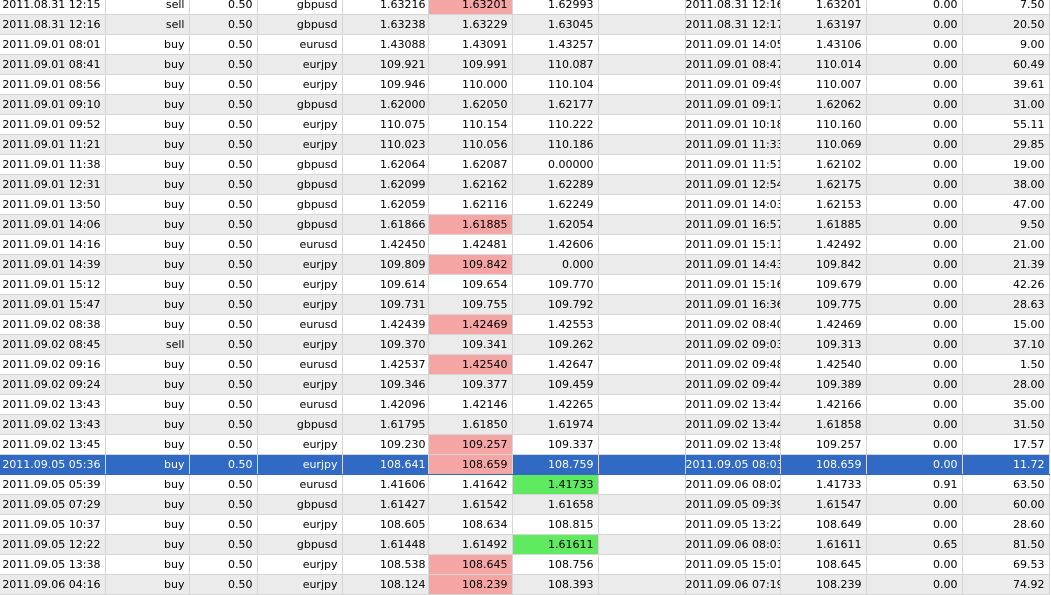 The image size is (1051, 595). What do you see at coordinates (147, 24) in the screenshot?
I see `order-type-cell: sell` at bounding box center [147, 24].